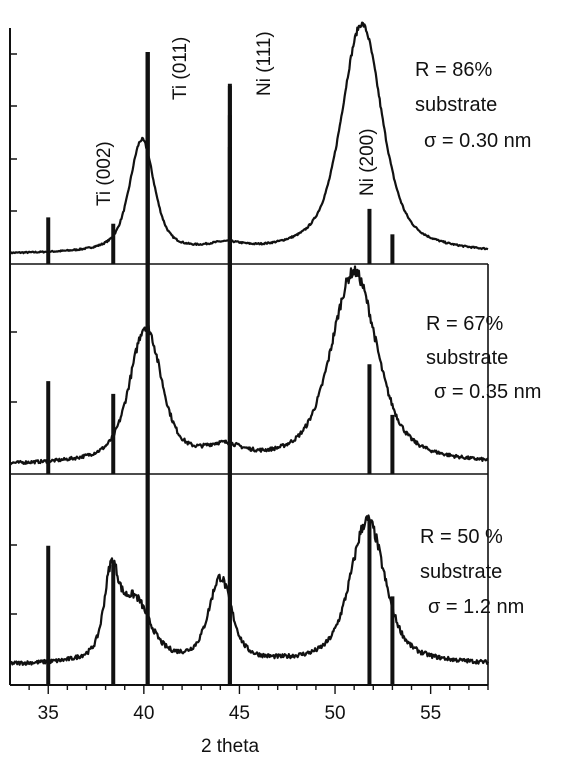  What do you see at coordinates (464, 324) in the screenshot?
I see `panel-2-annotation-line-1: R = 67%` at bounding box center [464, 324].